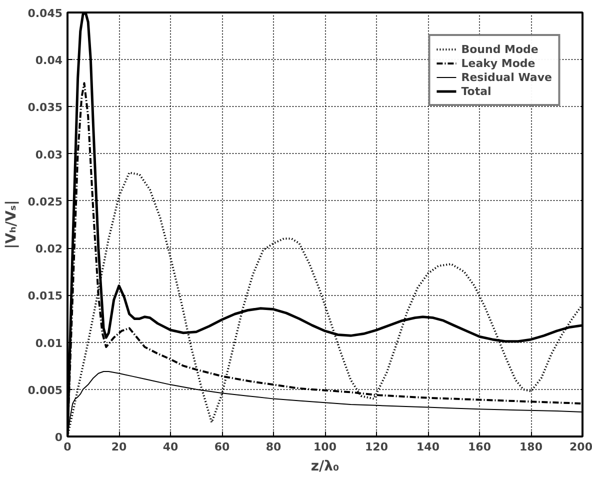 This screenshot has width=592, height=477. Describe the element at coordinates (12, 224) in the screenshot. I see `y-axis-title: |Vₕ/Vₛ|` at that location.